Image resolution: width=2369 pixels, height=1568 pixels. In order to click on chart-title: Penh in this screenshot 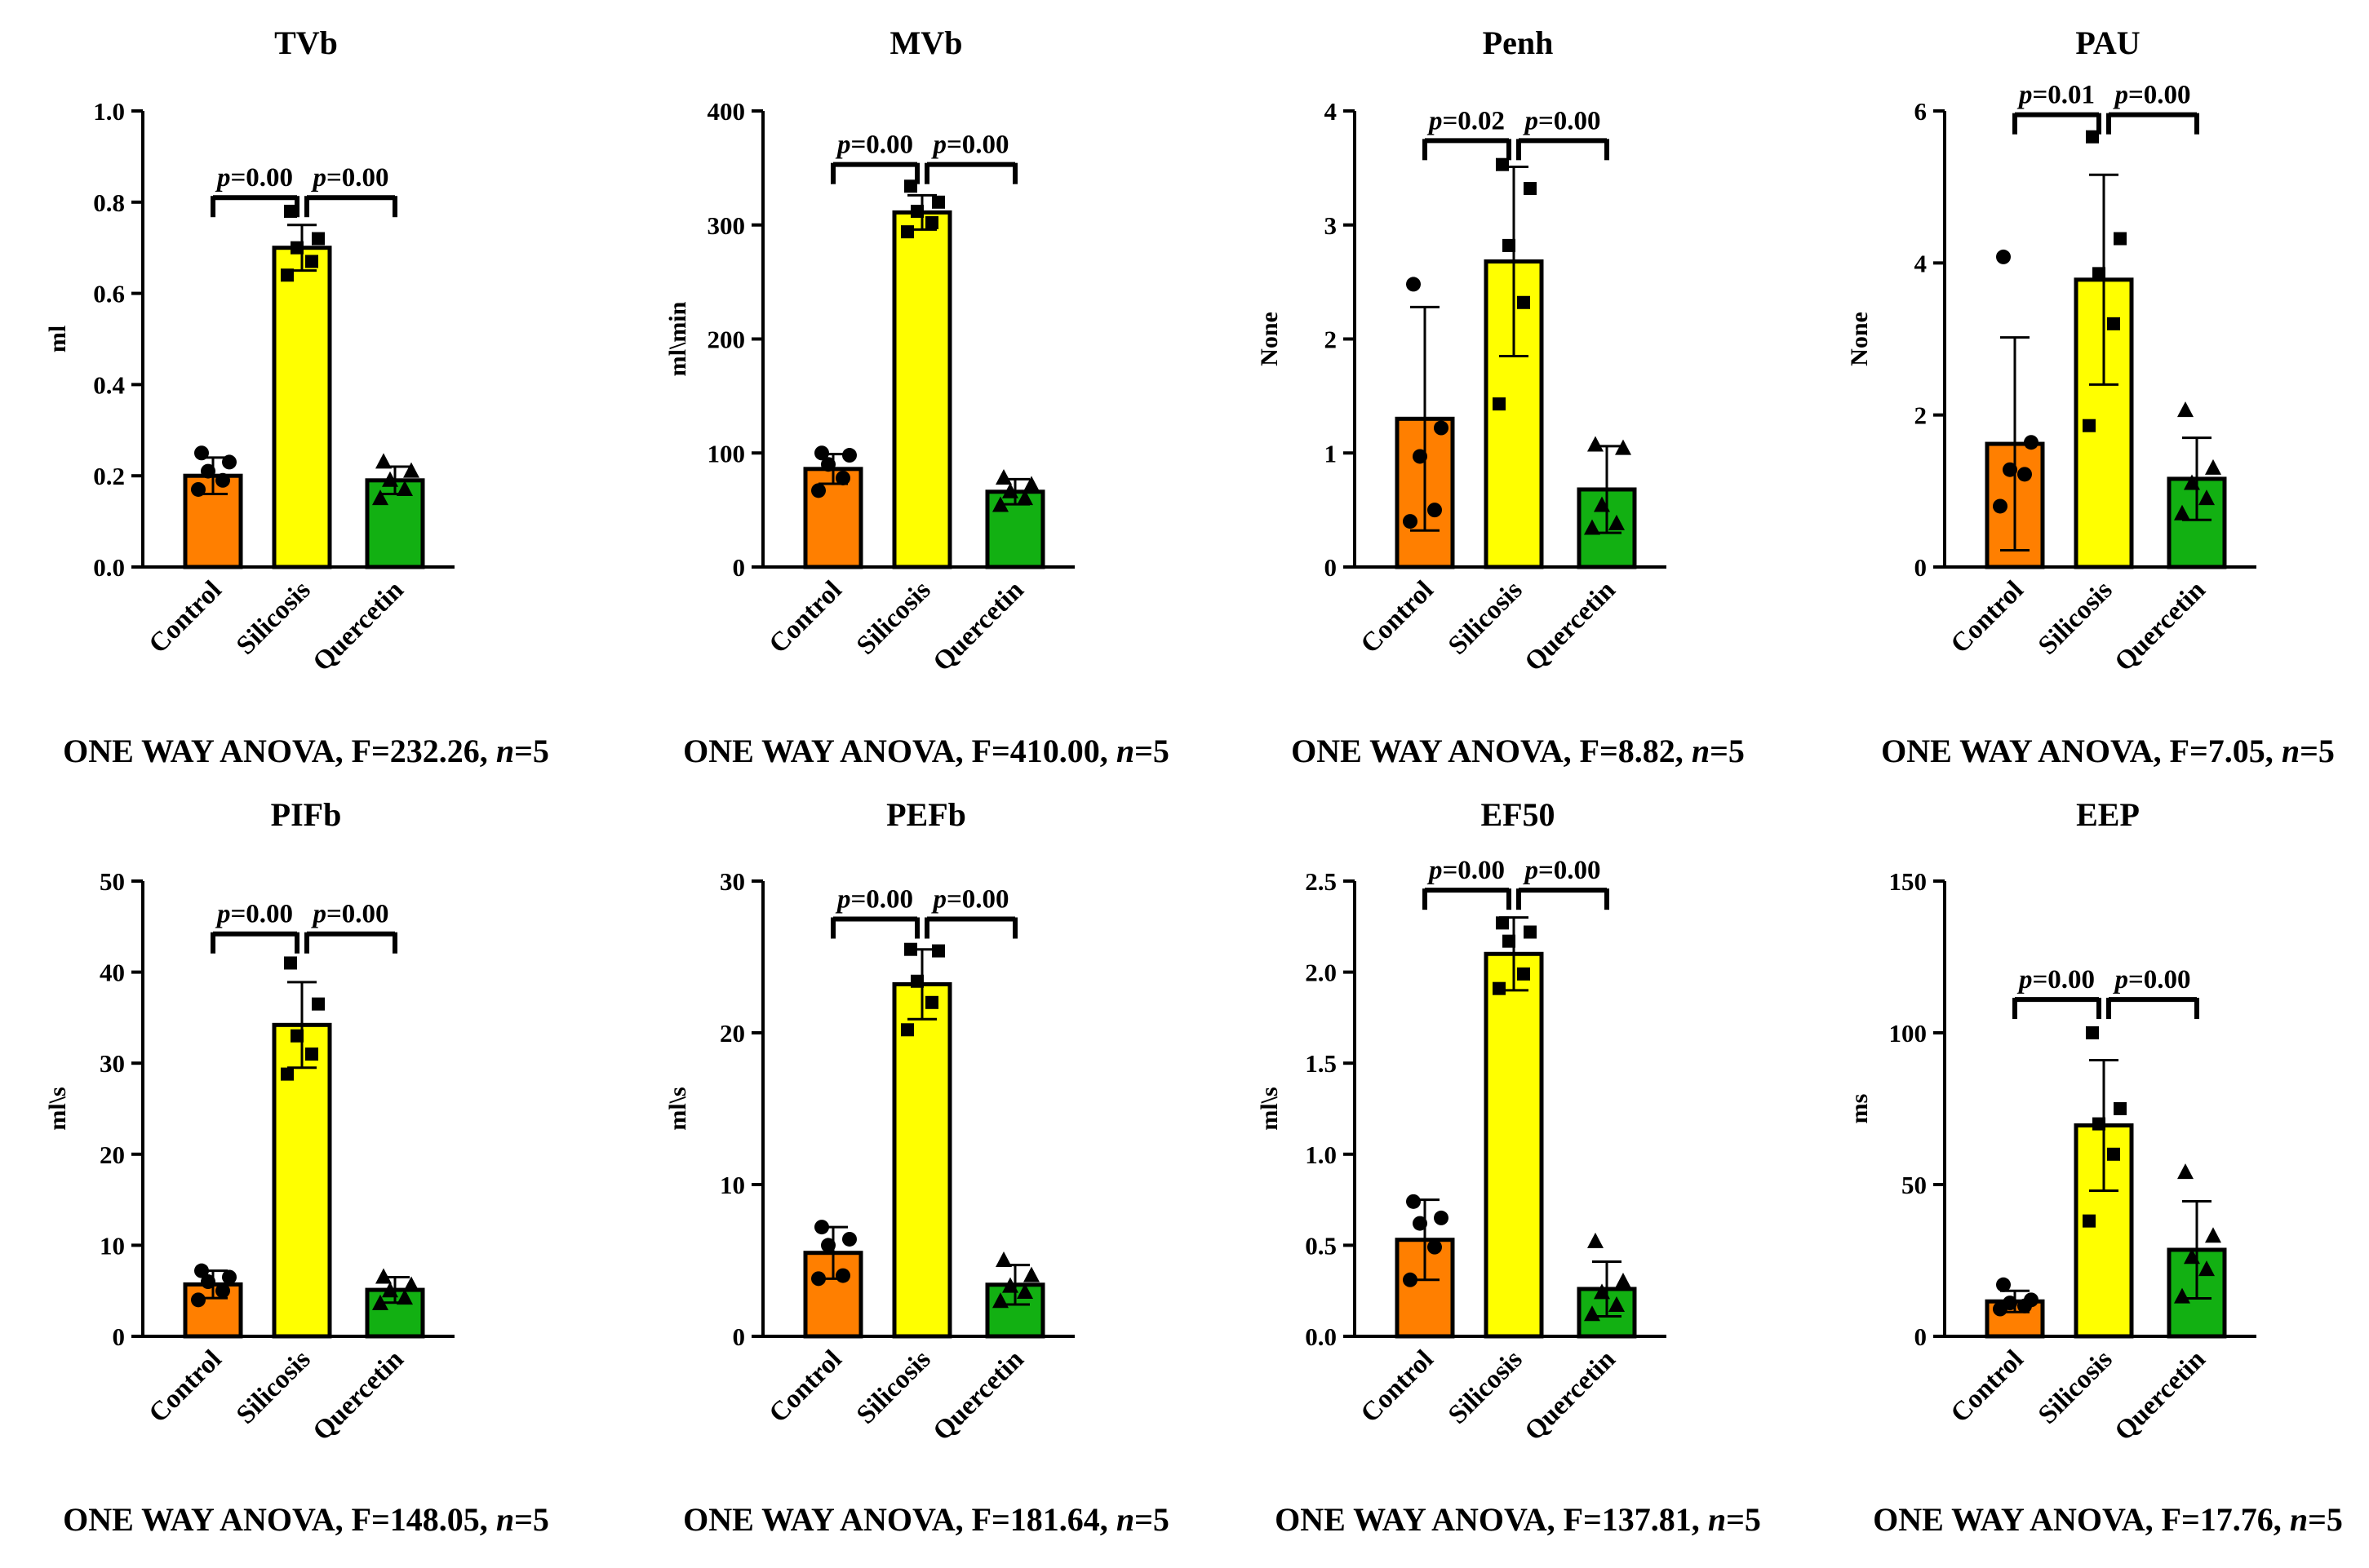, I will do `click(1518, 42)`.